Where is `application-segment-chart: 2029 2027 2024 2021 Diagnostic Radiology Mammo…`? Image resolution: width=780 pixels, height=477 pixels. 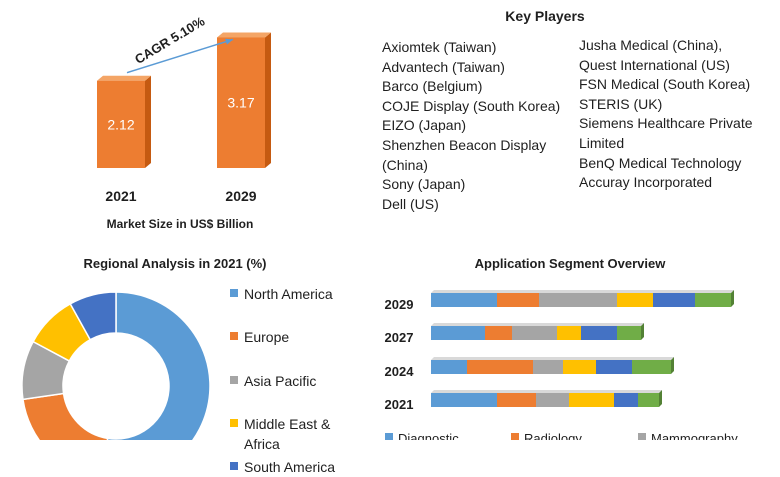 application-segment-chart: 2029 2027 2024 2021 Diagnostic Radiology Mammo… is located at coordinates (561, 365).